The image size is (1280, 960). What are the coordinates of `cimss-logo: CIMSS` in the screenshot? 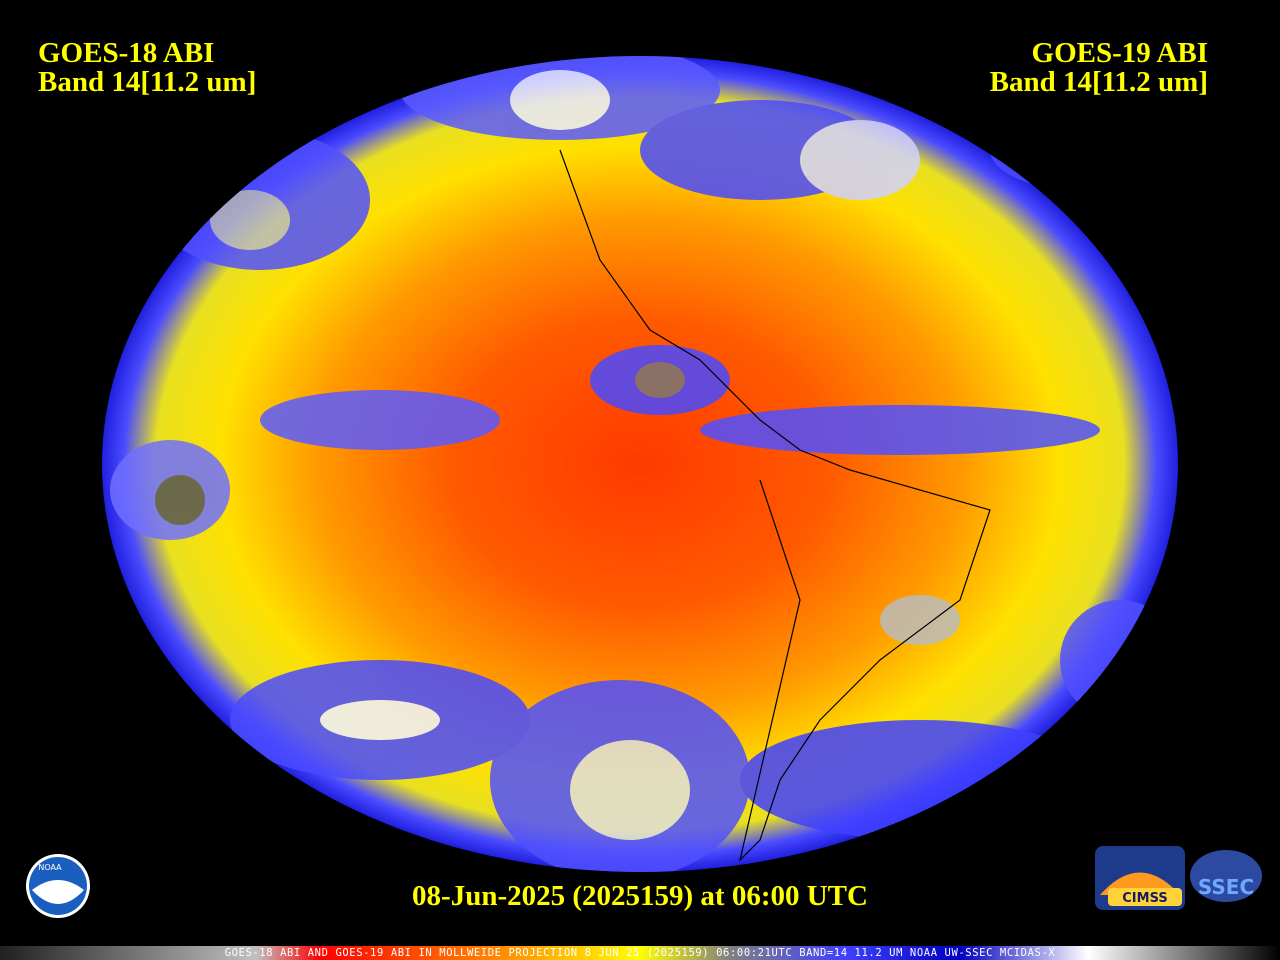 It's located at (1140, 878).